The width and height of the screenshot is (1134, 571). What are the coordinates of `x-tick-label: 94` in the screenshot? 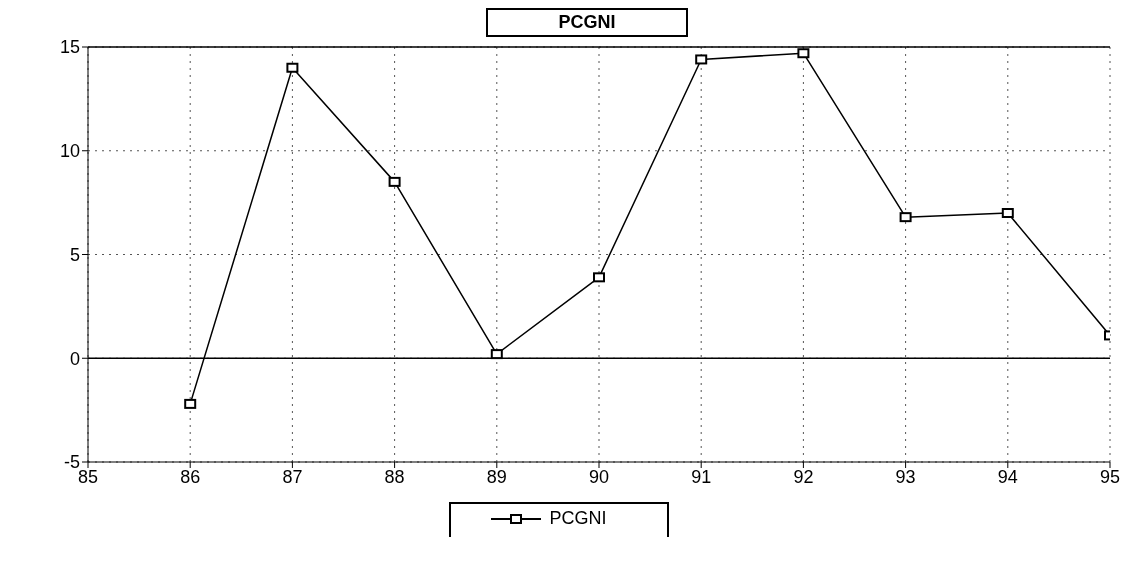 It's located at (1007, 476).